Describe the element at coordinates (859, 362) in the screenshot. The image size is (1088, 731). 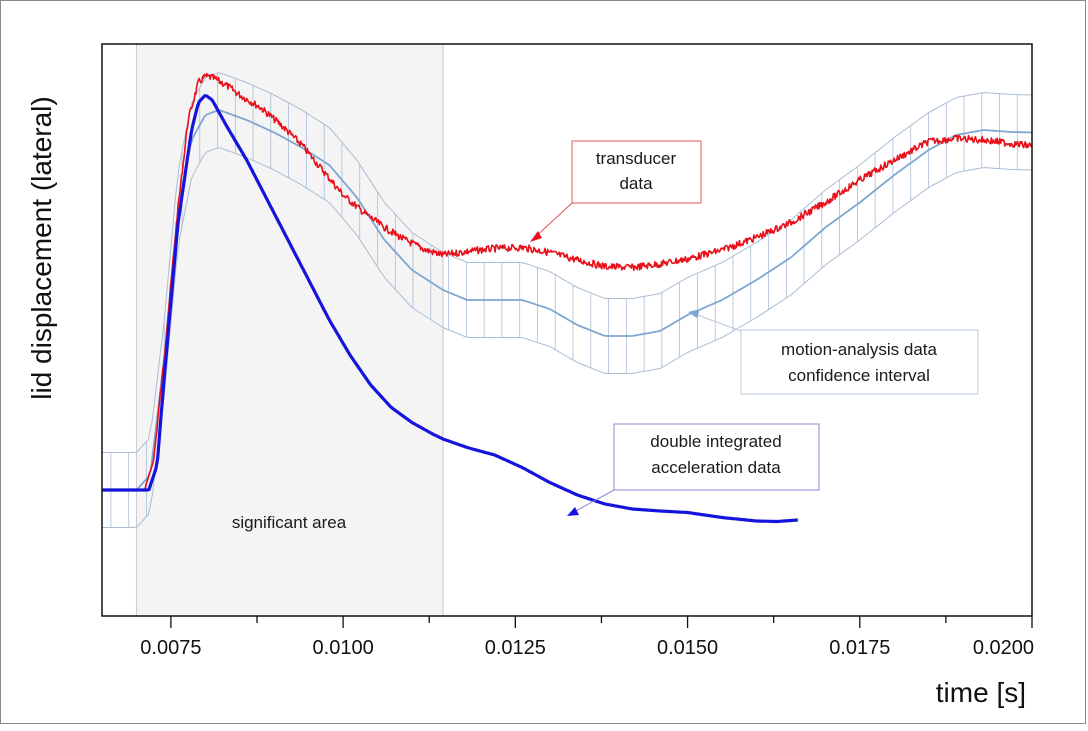
I see `motion-annotation-box` at that location.